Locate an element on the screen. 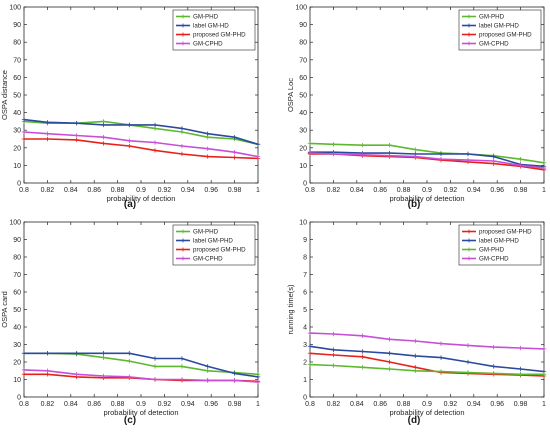  y-tick-label: 90 is located at coordinates (17, 240).